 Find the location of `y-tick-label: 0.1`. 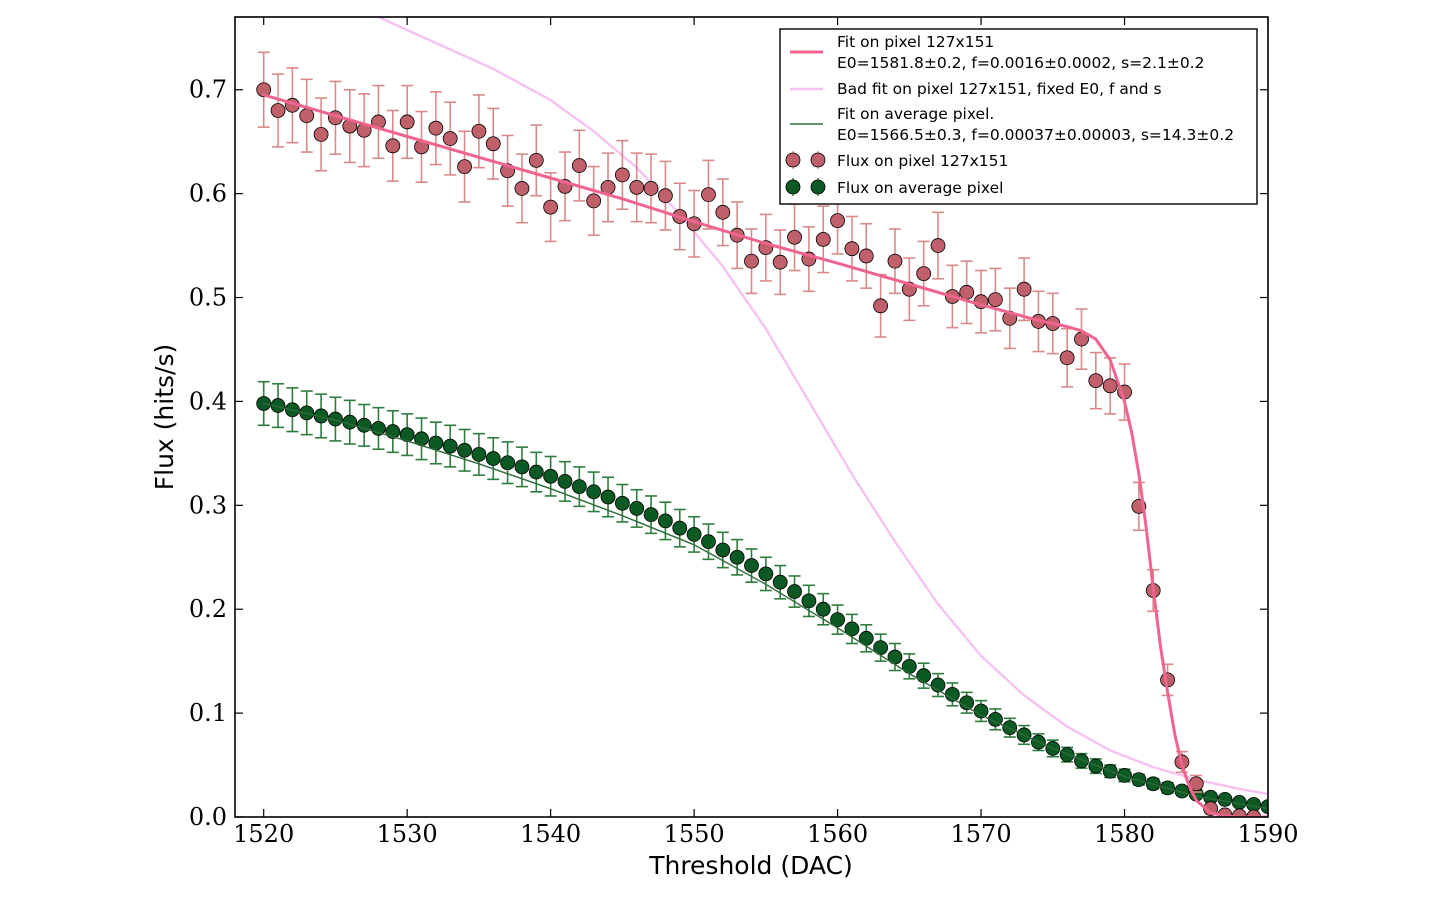

y-tick-label: 0.1 is located at coordinates (208, 713).